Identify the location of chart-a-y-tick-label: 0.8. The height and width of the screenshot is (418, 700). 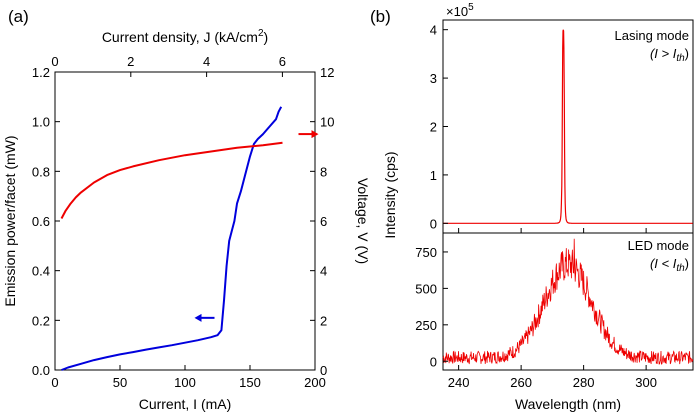
(41, 171).